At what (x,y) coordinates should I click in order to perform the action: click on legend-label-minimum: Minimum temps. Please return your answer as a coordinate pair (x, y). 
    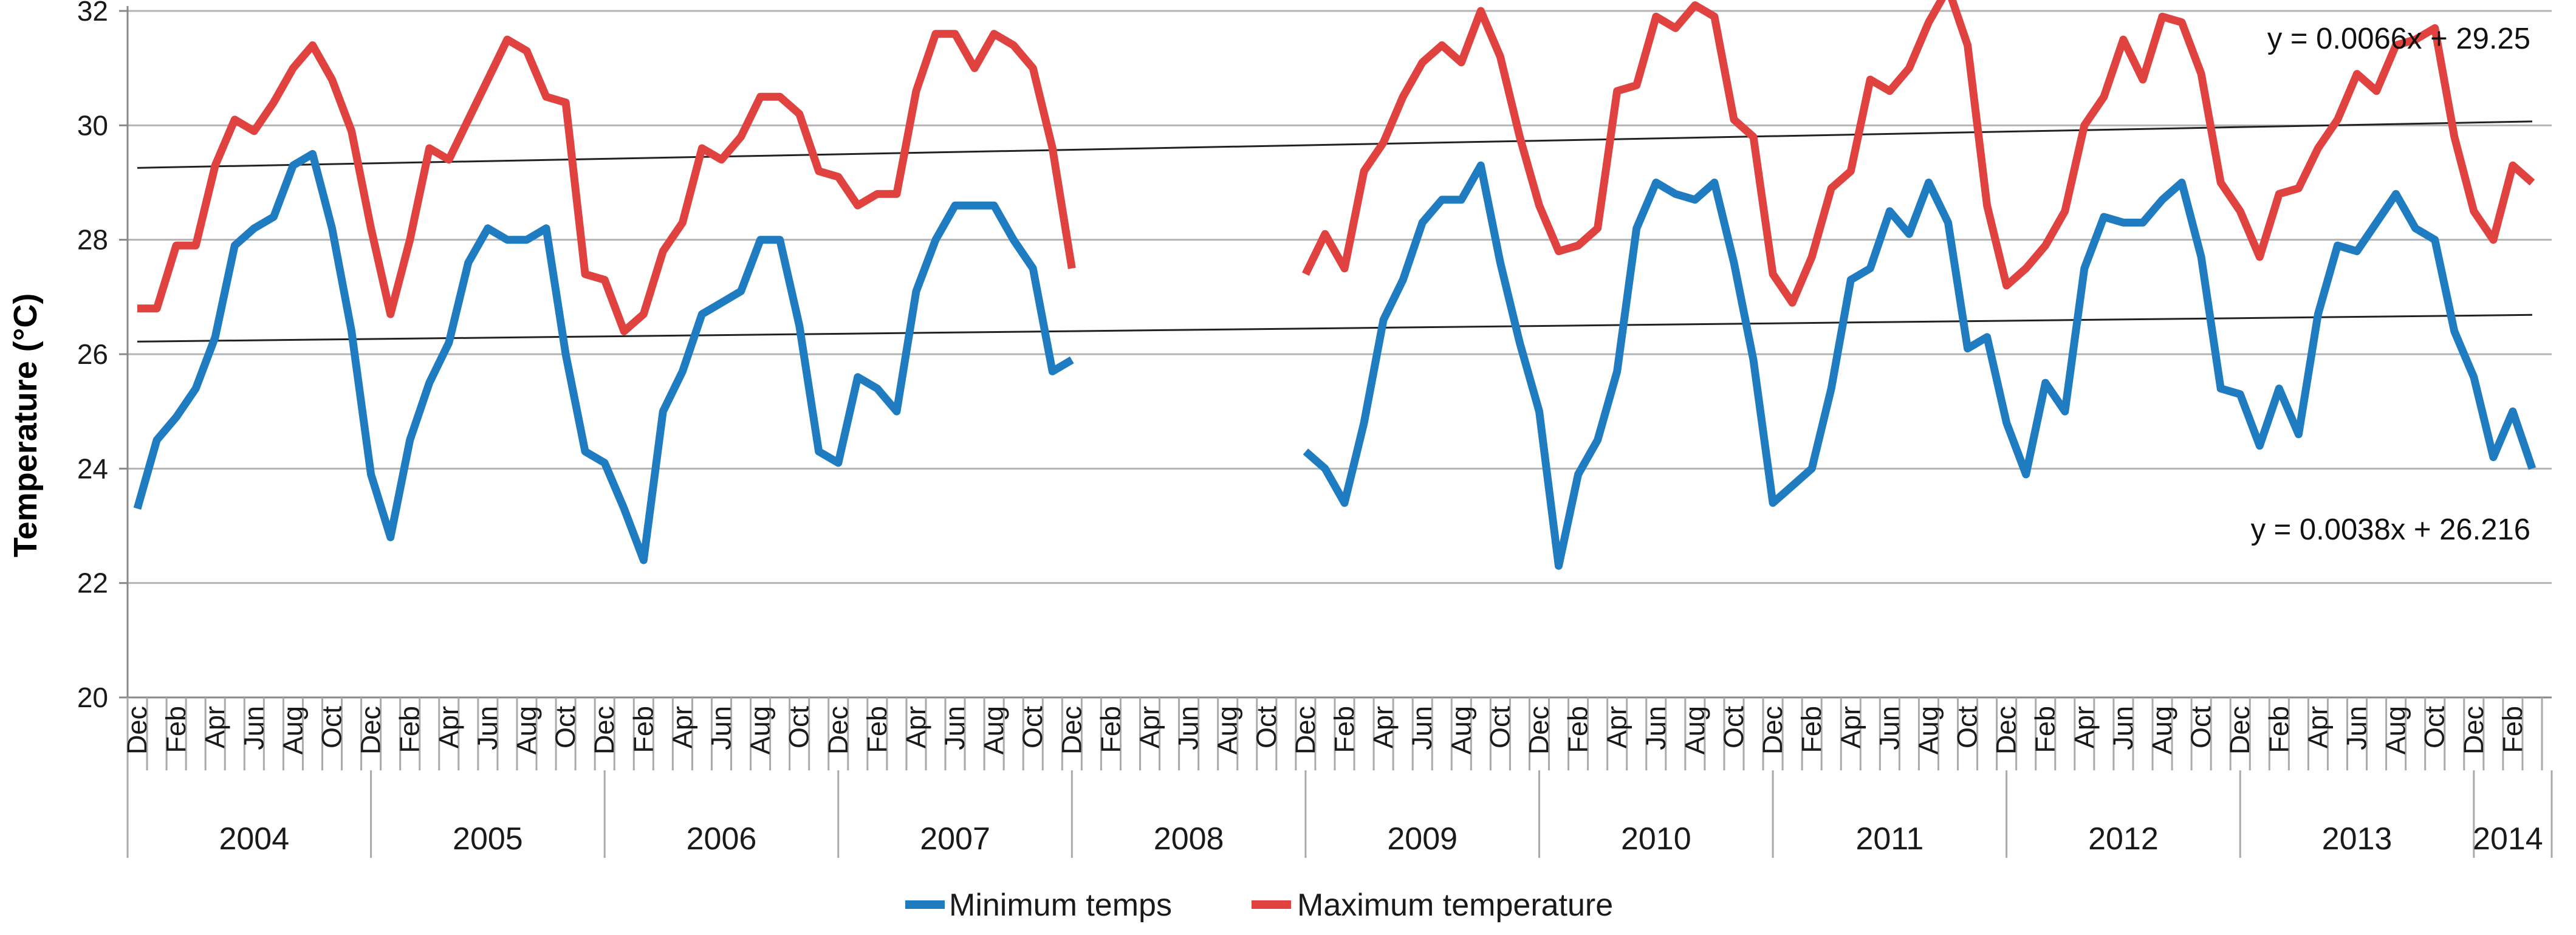
    Looking at the image, I should click on (1060, 906).